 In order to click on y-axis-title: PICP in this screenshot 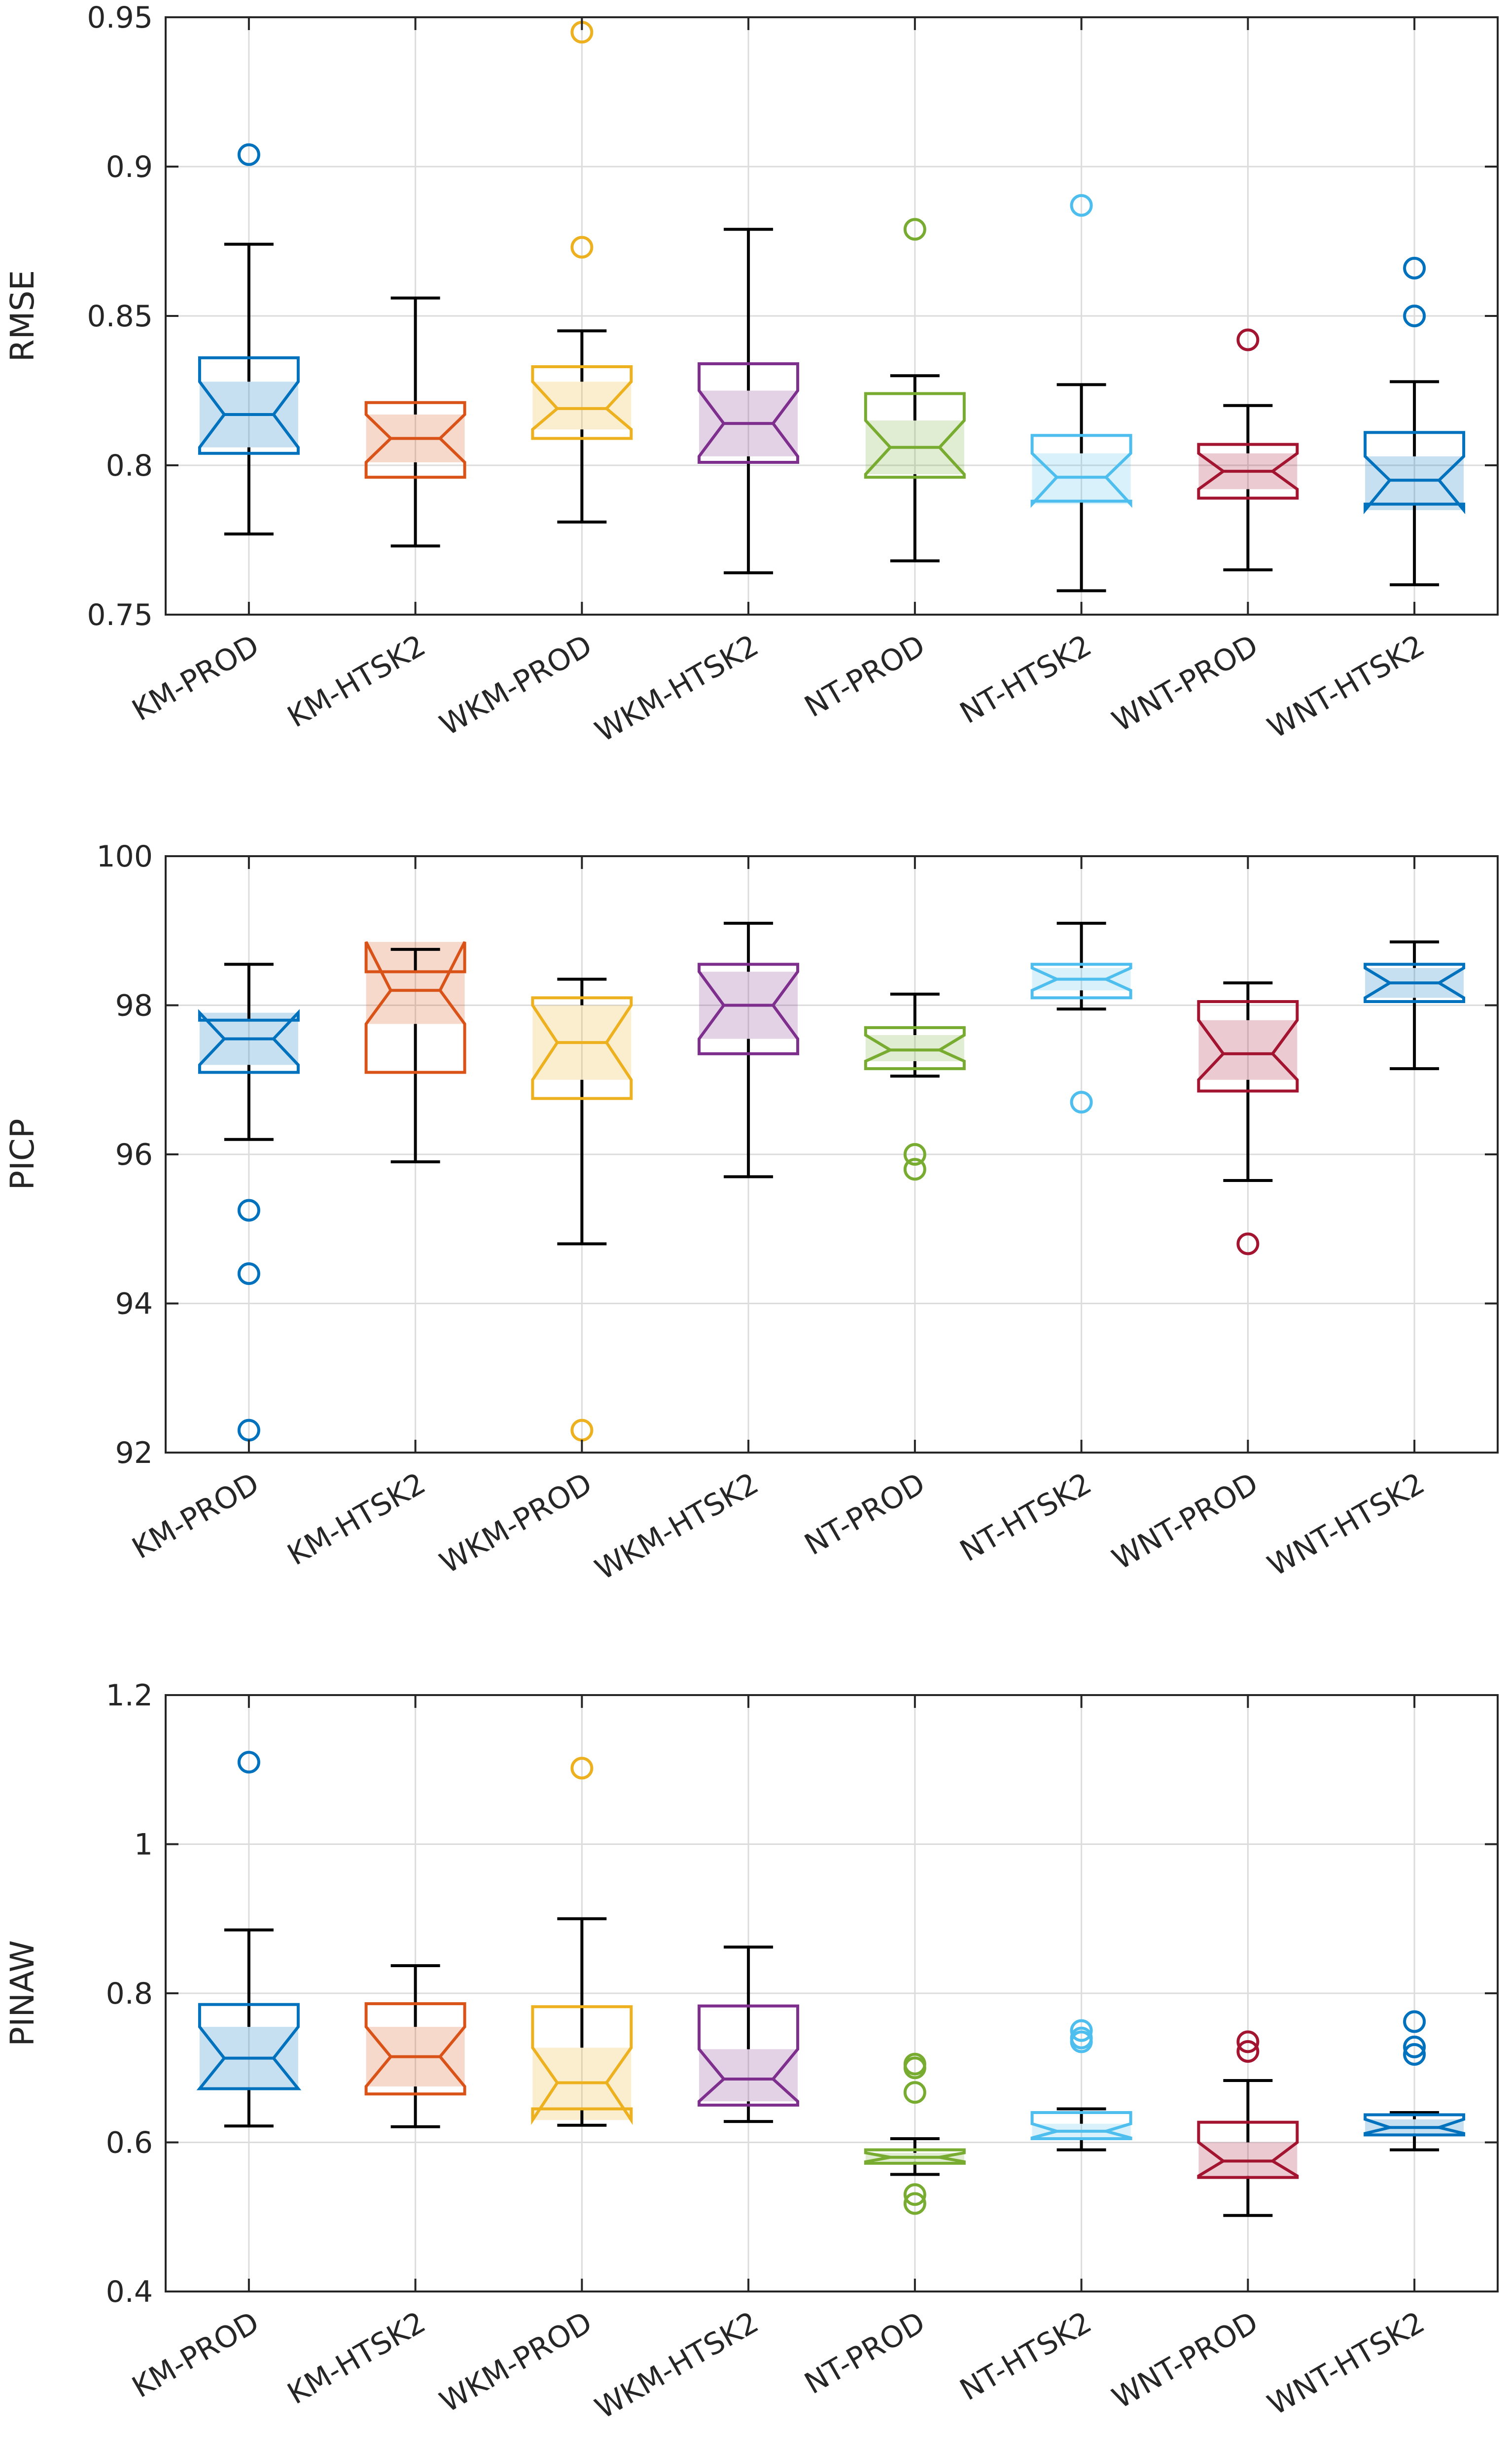, I will do `click(22, 1154)`.